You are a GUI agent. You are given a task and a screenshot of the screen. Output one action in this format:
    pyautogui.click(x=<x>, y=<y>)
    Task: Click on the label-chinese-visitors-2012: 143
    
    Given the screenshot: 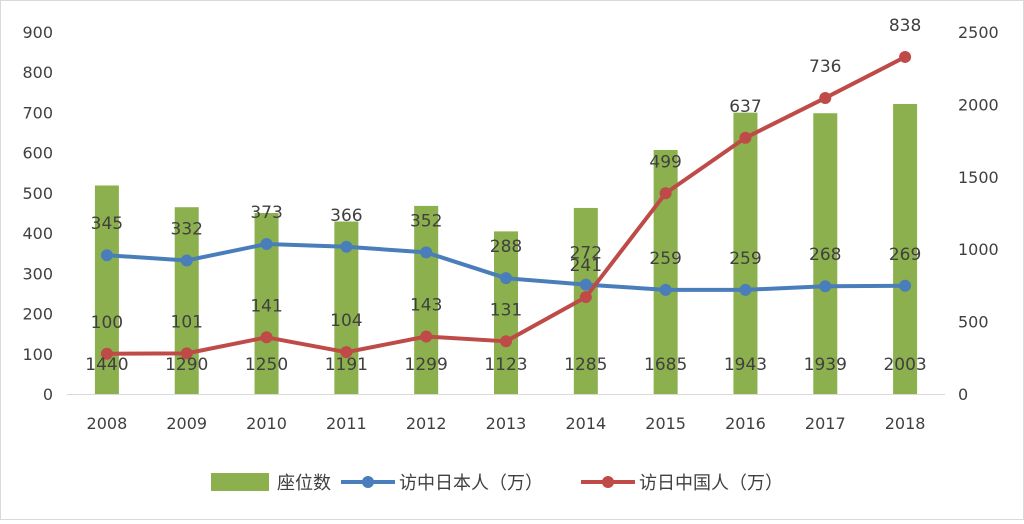 What is the action you would take?
    pyautogui.click(x=426, y=305)
    